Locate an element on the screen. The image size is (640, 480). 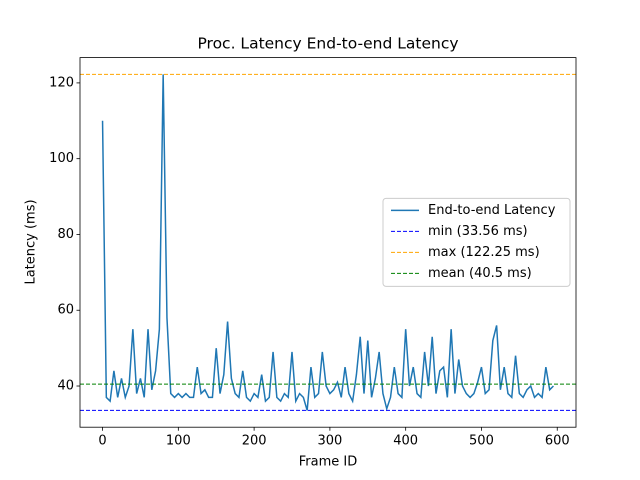
legend-box is located at coordinates (476, 242).